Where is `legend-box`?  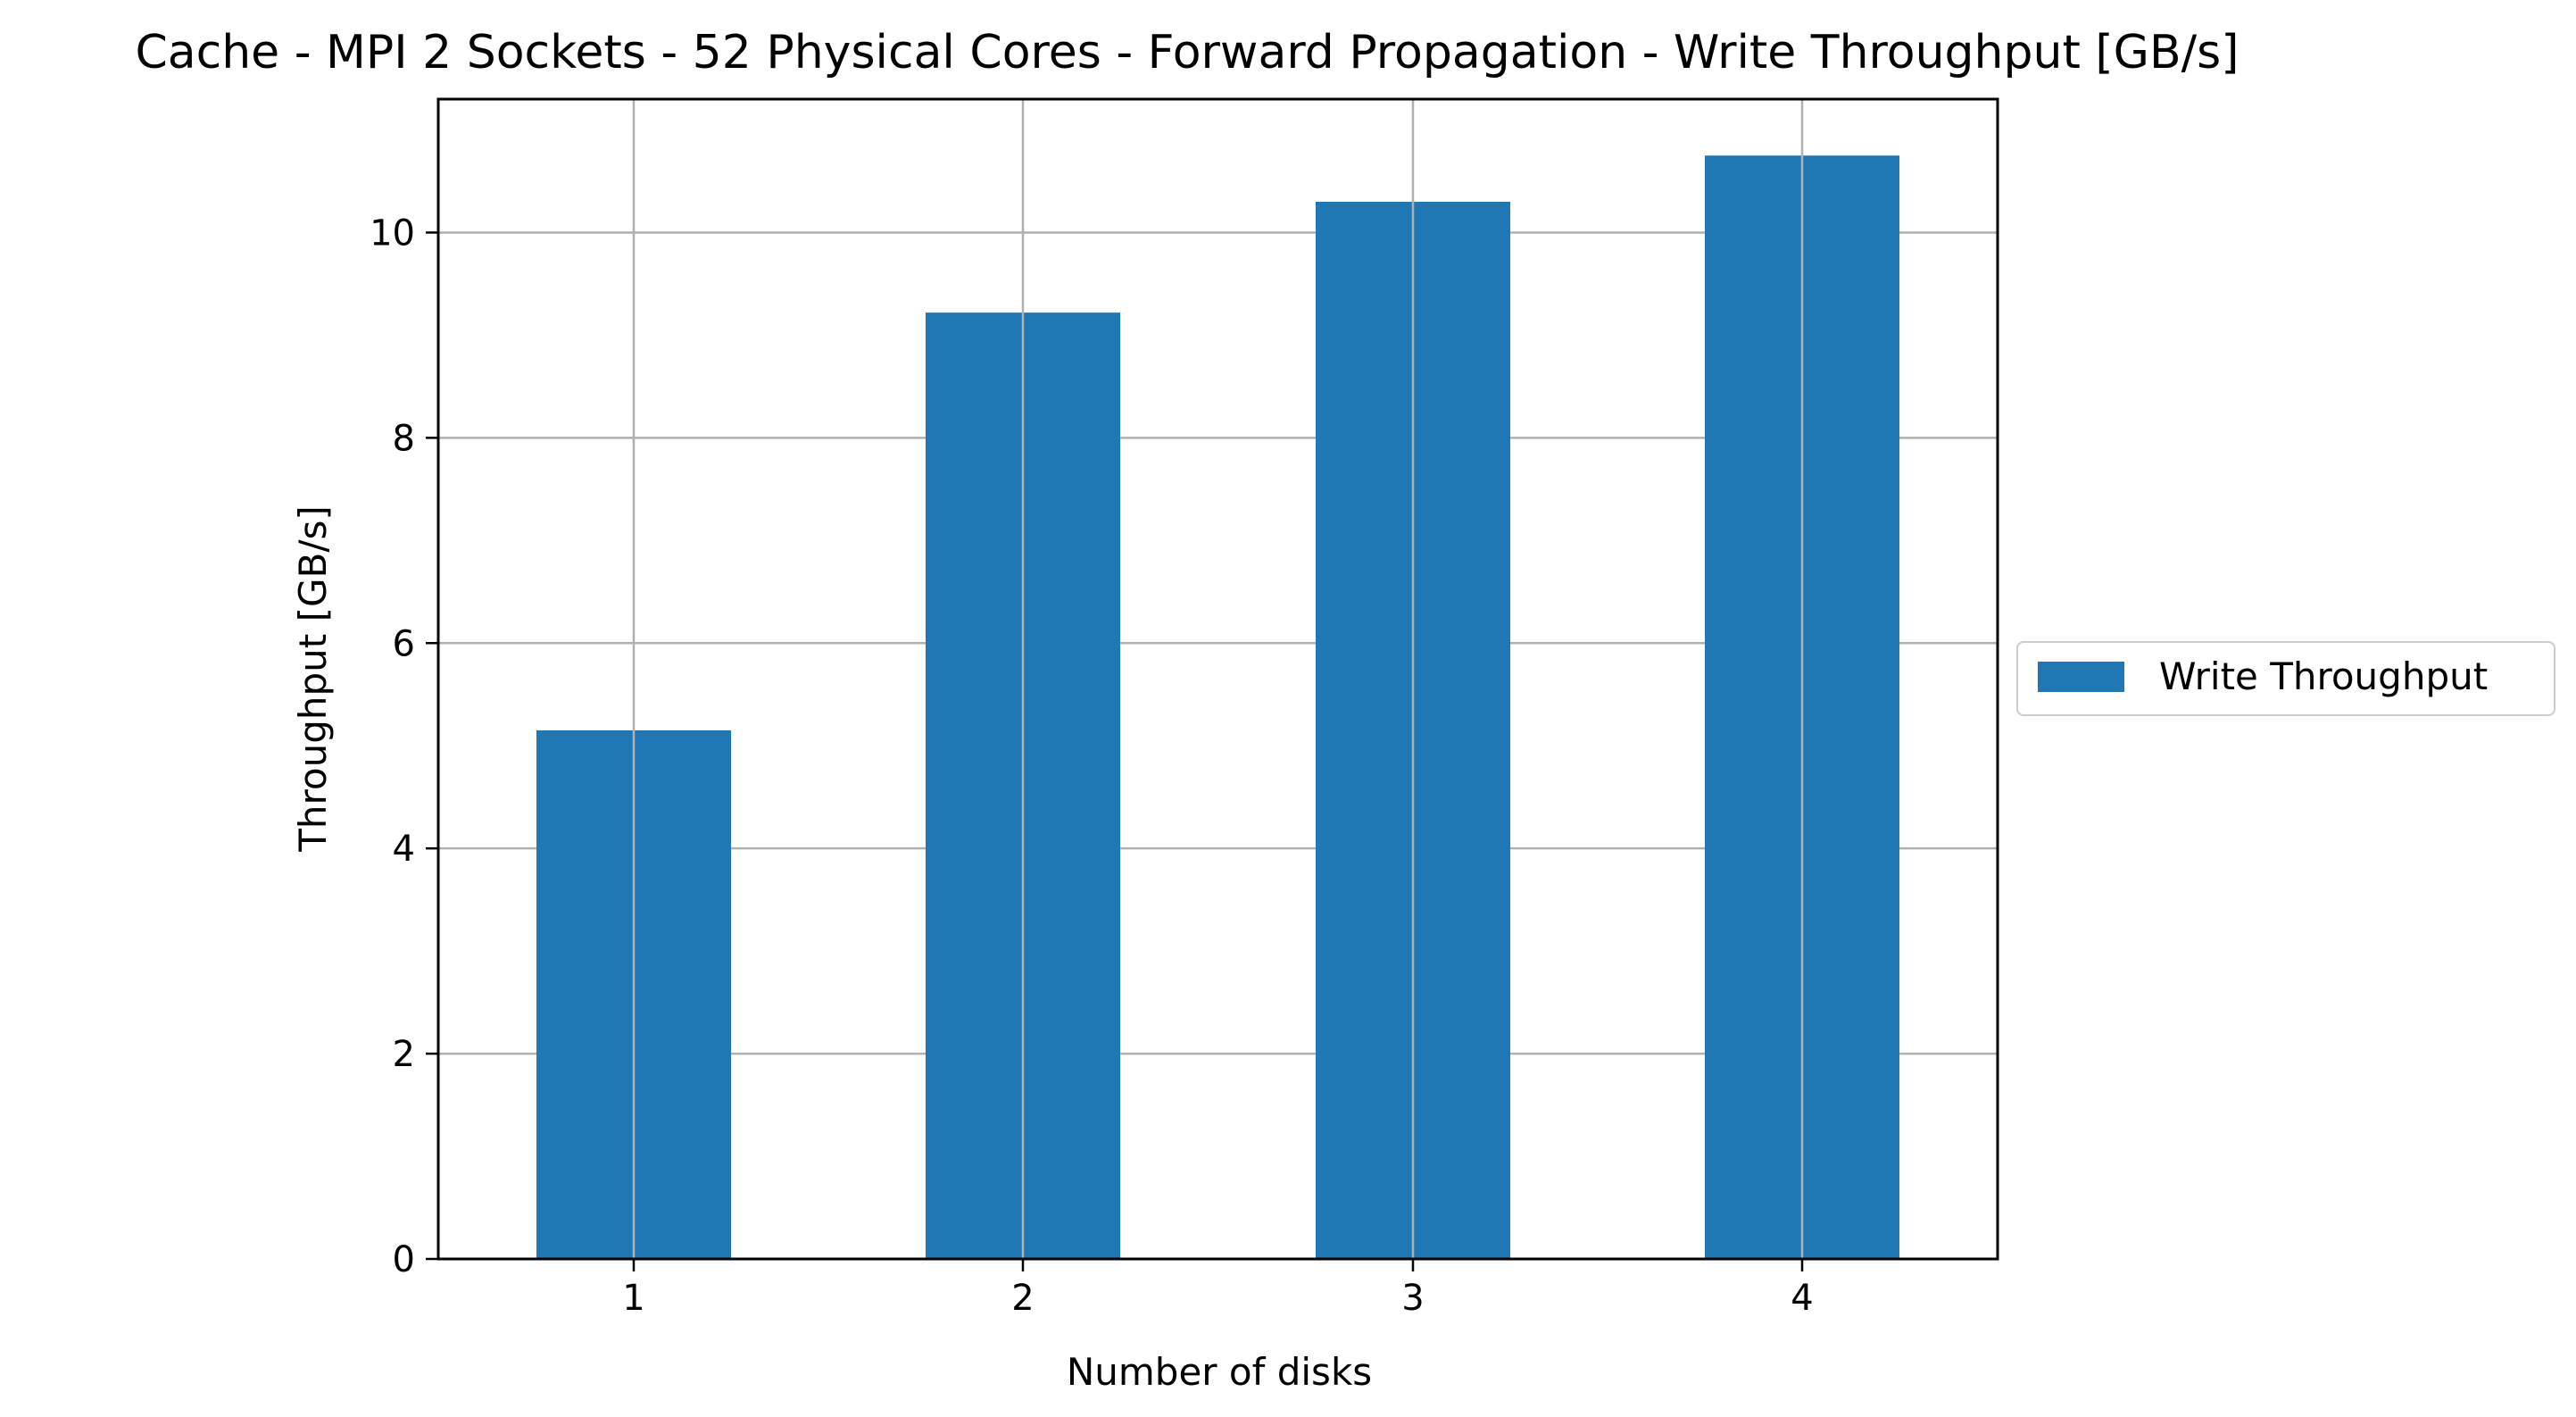
legend-box is located at coordinates (2286, 678).